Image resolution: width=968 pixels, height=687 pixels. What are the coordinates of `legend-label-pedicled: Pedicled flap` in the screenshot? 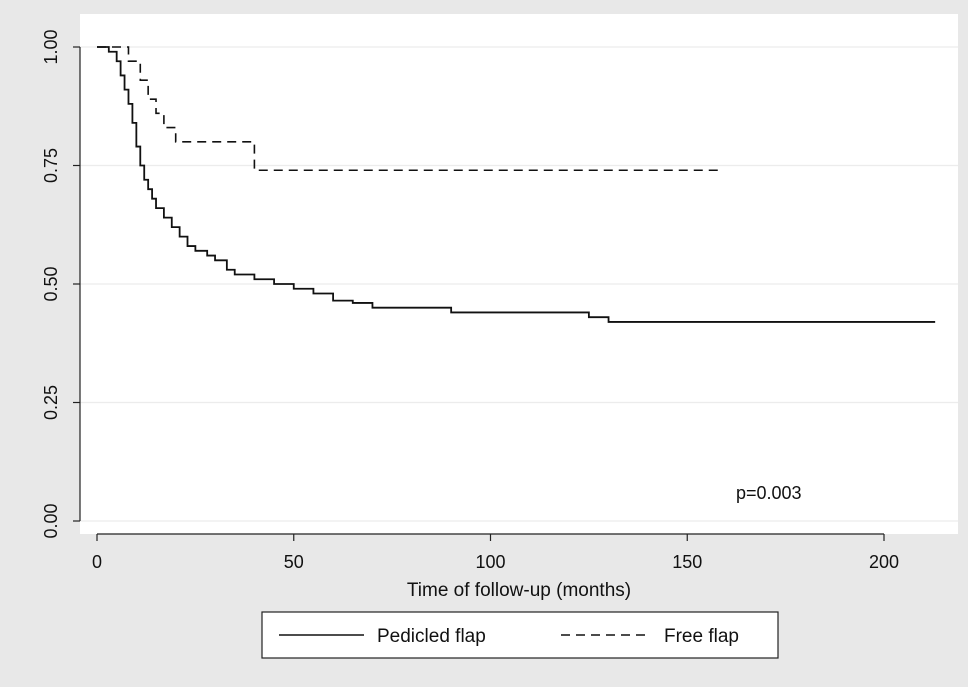 It's located at (431, 636).